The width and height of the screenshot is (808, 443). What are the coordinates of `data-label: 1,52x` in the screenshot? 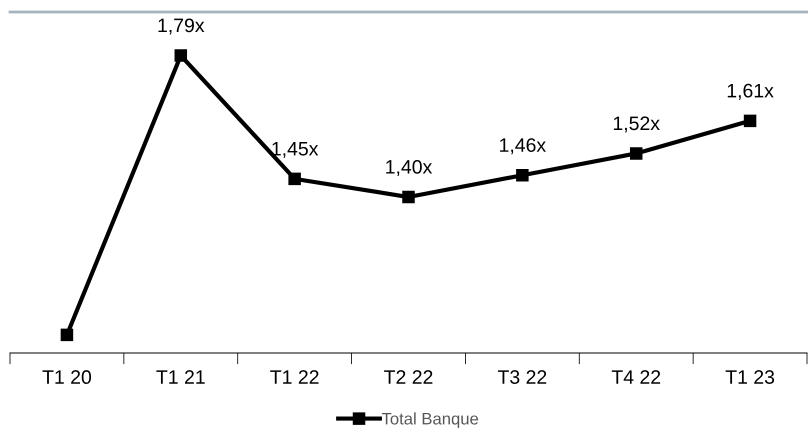 It's located at (637, 124).